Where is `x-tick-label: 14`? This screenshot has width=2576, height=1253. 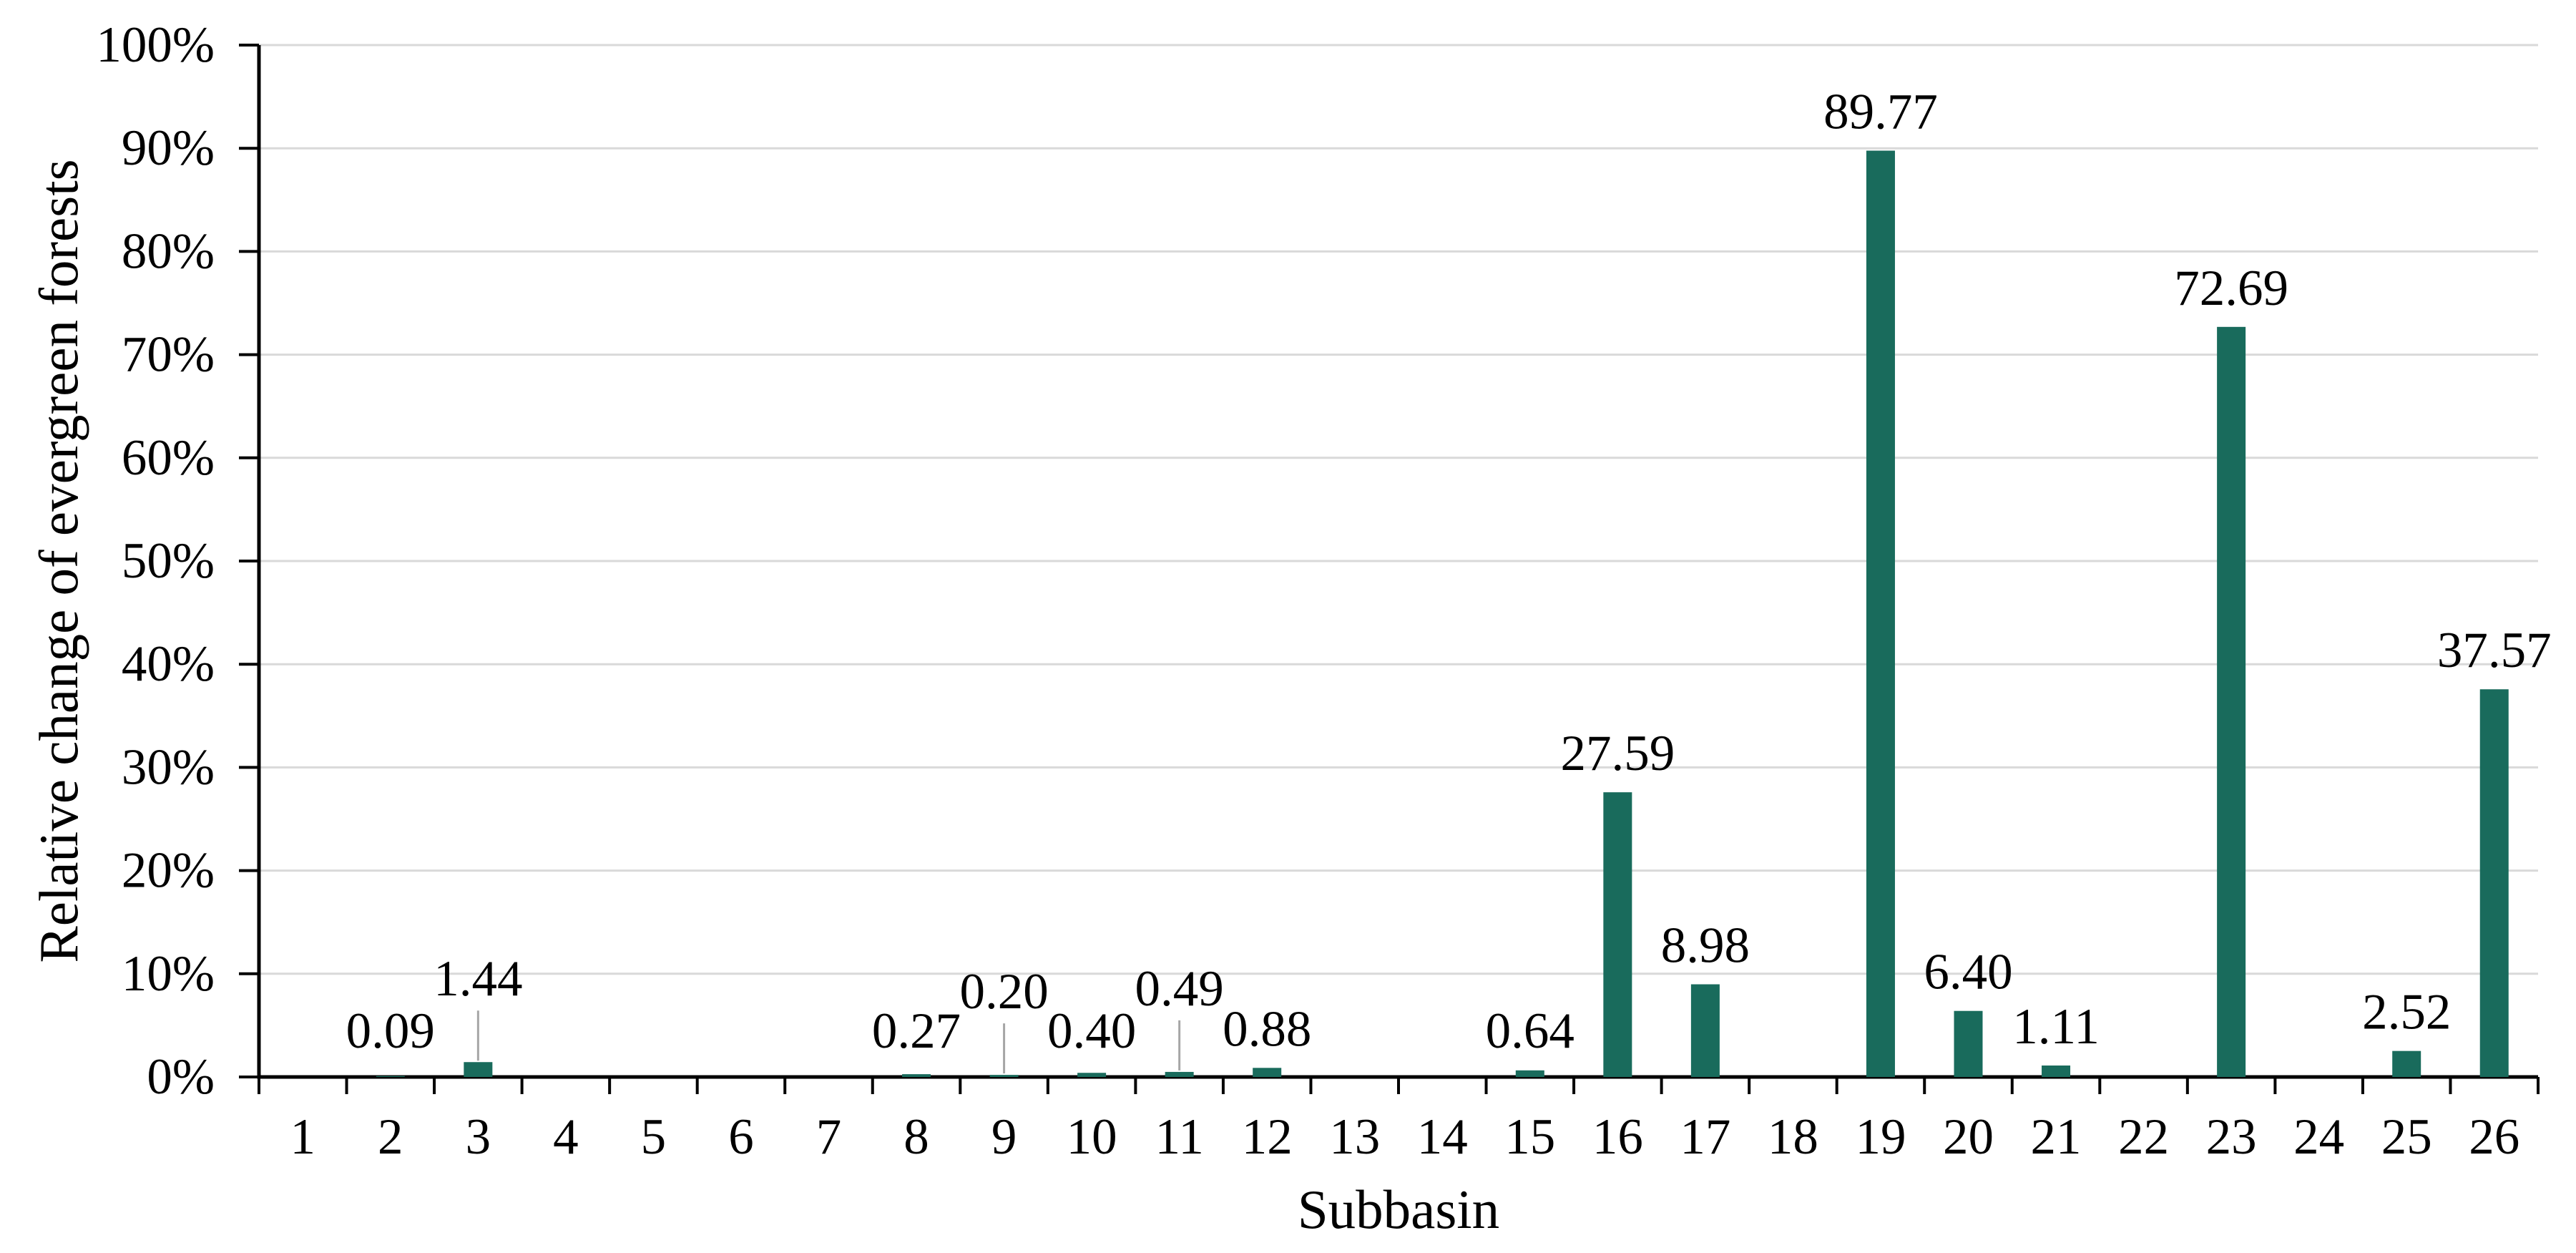 x-tick-label: 14 is located at coordinates (1443, 1137).